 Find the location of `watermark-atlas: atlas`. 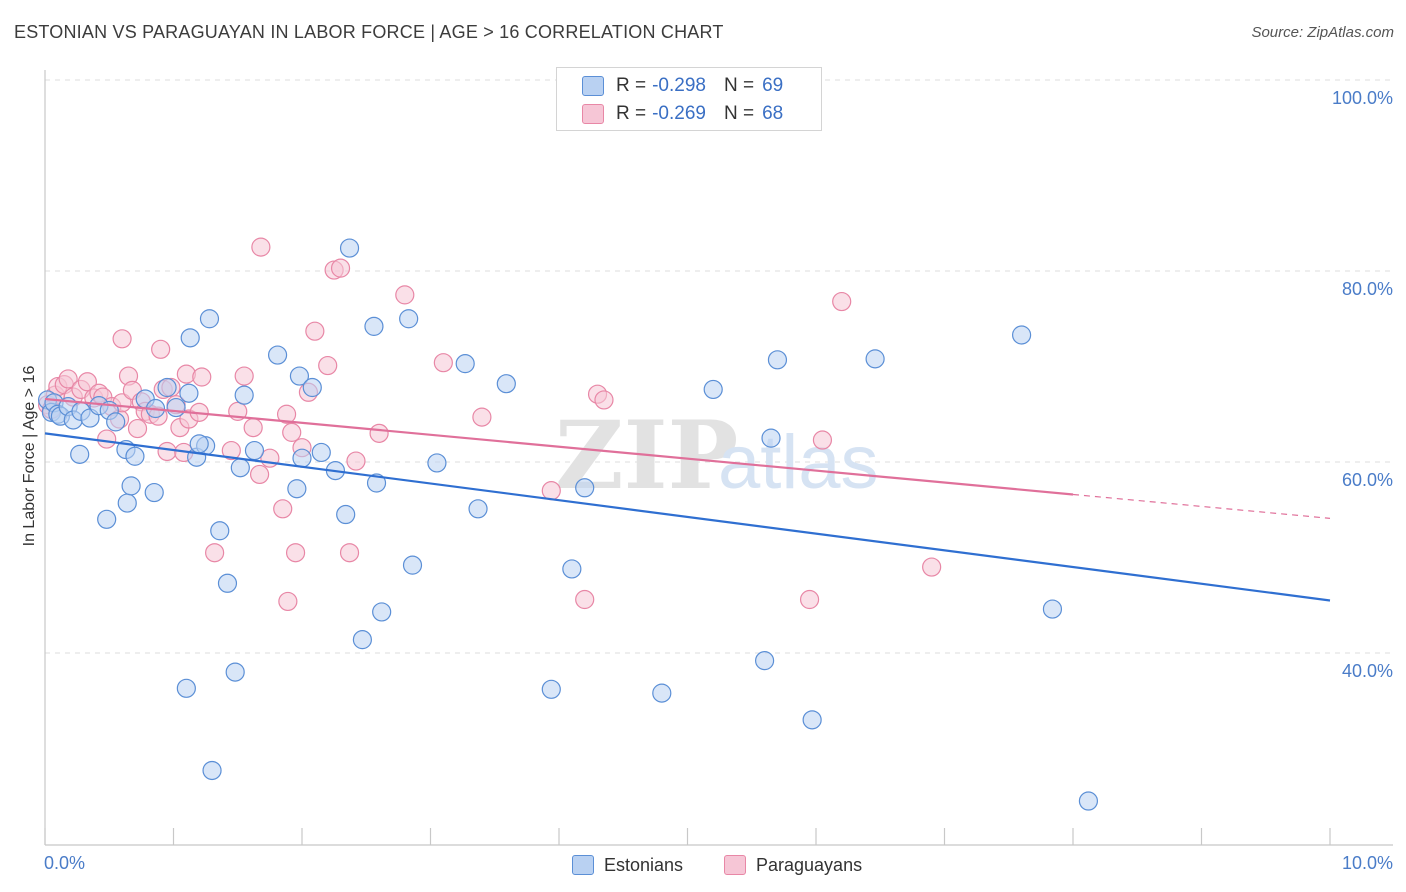

watermark-atlas: atlas is located at coordinates (798, 462).